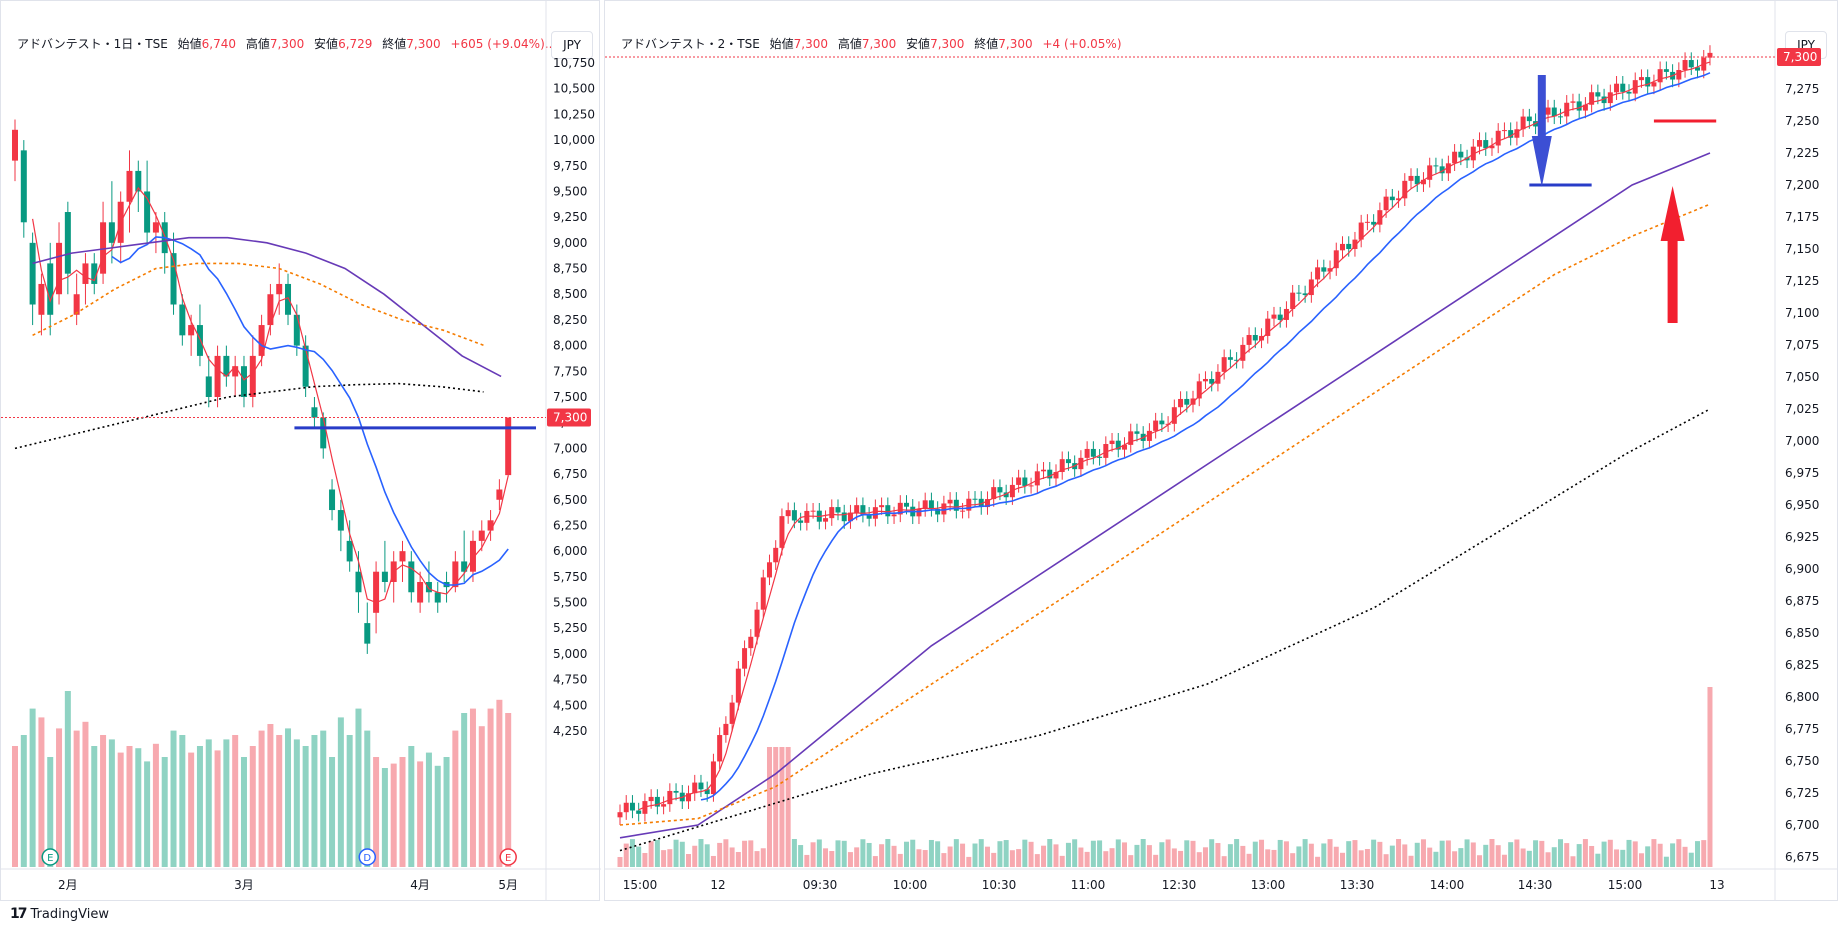 Image resolution: width=1838 pixels, height=931 pixels. I want to click on left-y-tick-label: 7,750, so click(570, 371).